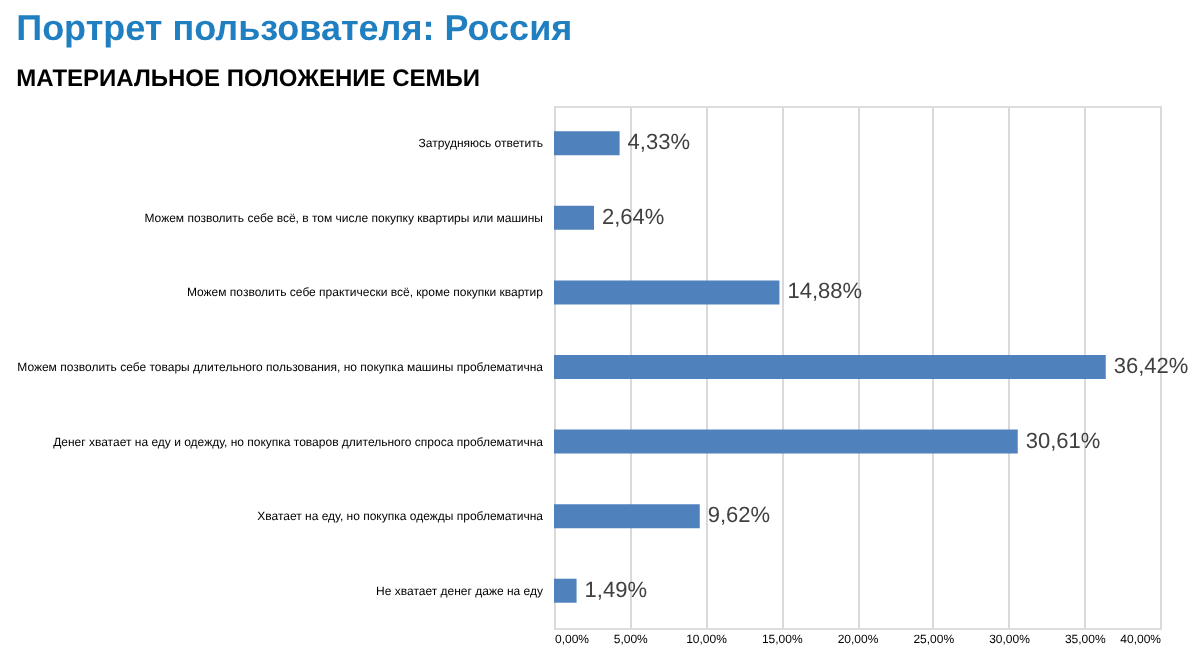 This screenshot has height=656, width=1200. Describe the element at coordinates (659, 143) in the screenshot. I see `data-label: 4,33%` at that location.